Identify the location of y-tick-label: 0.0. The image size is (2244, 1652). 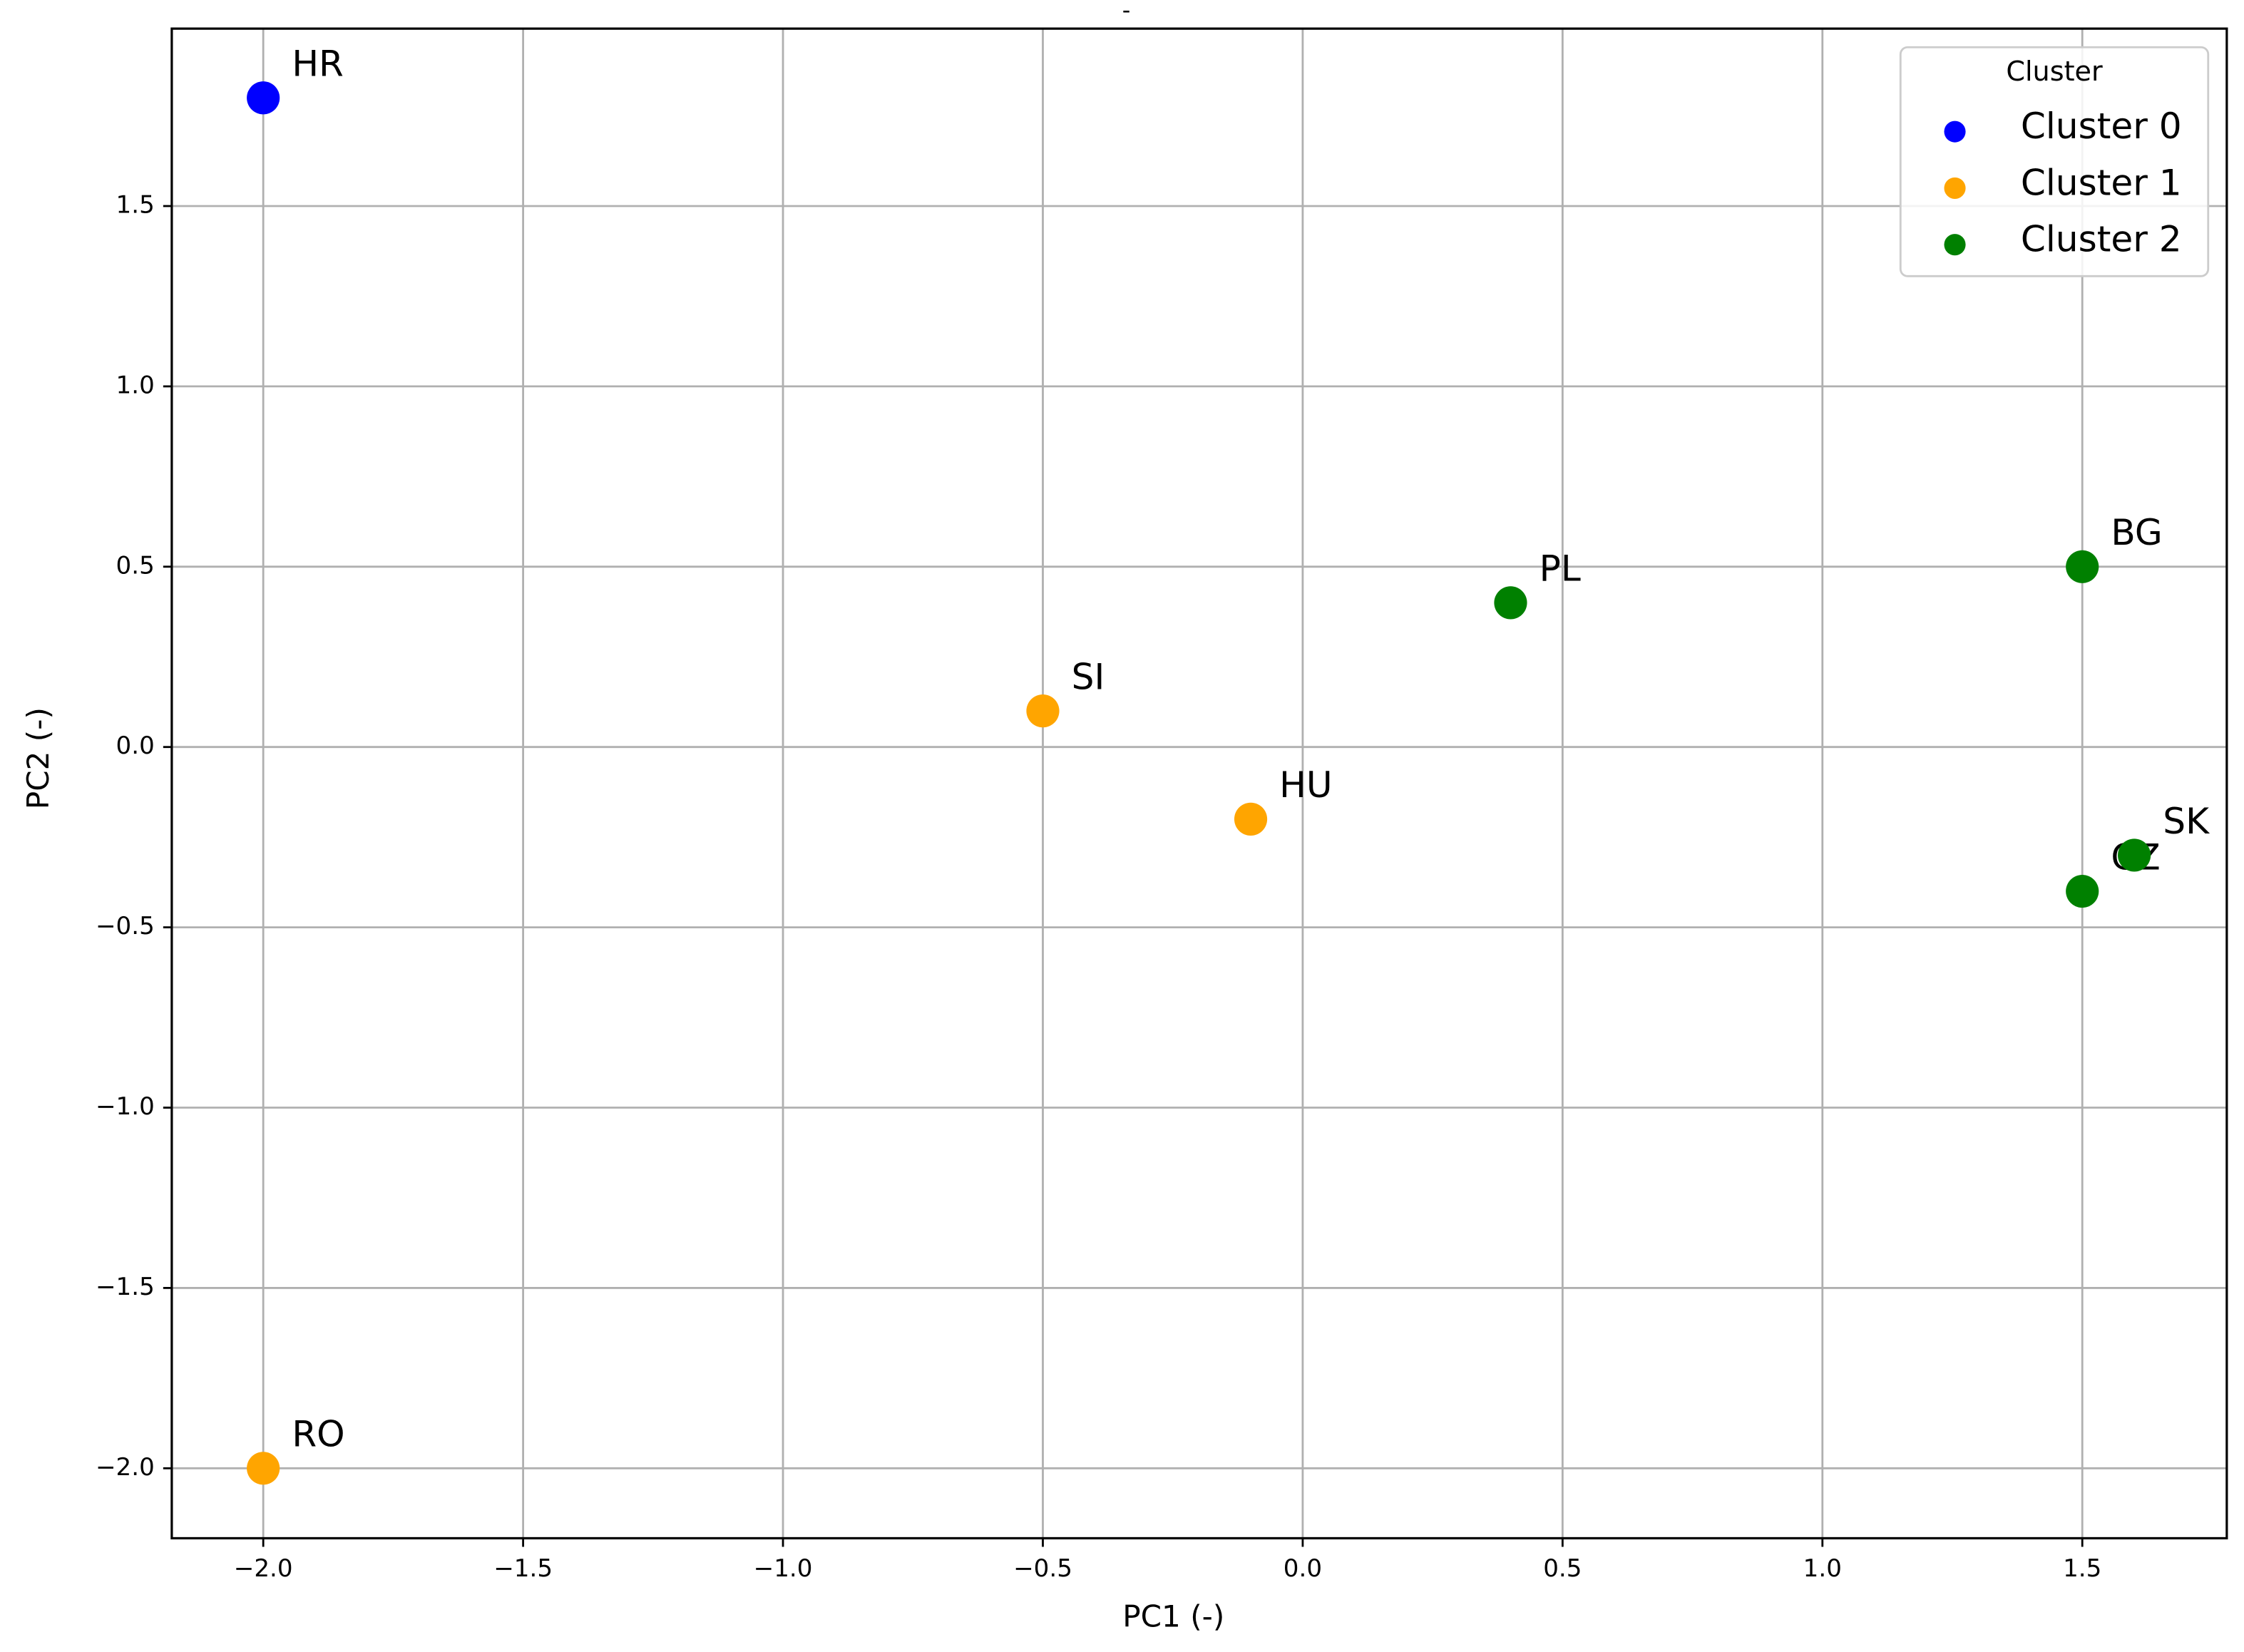
(135, 746).